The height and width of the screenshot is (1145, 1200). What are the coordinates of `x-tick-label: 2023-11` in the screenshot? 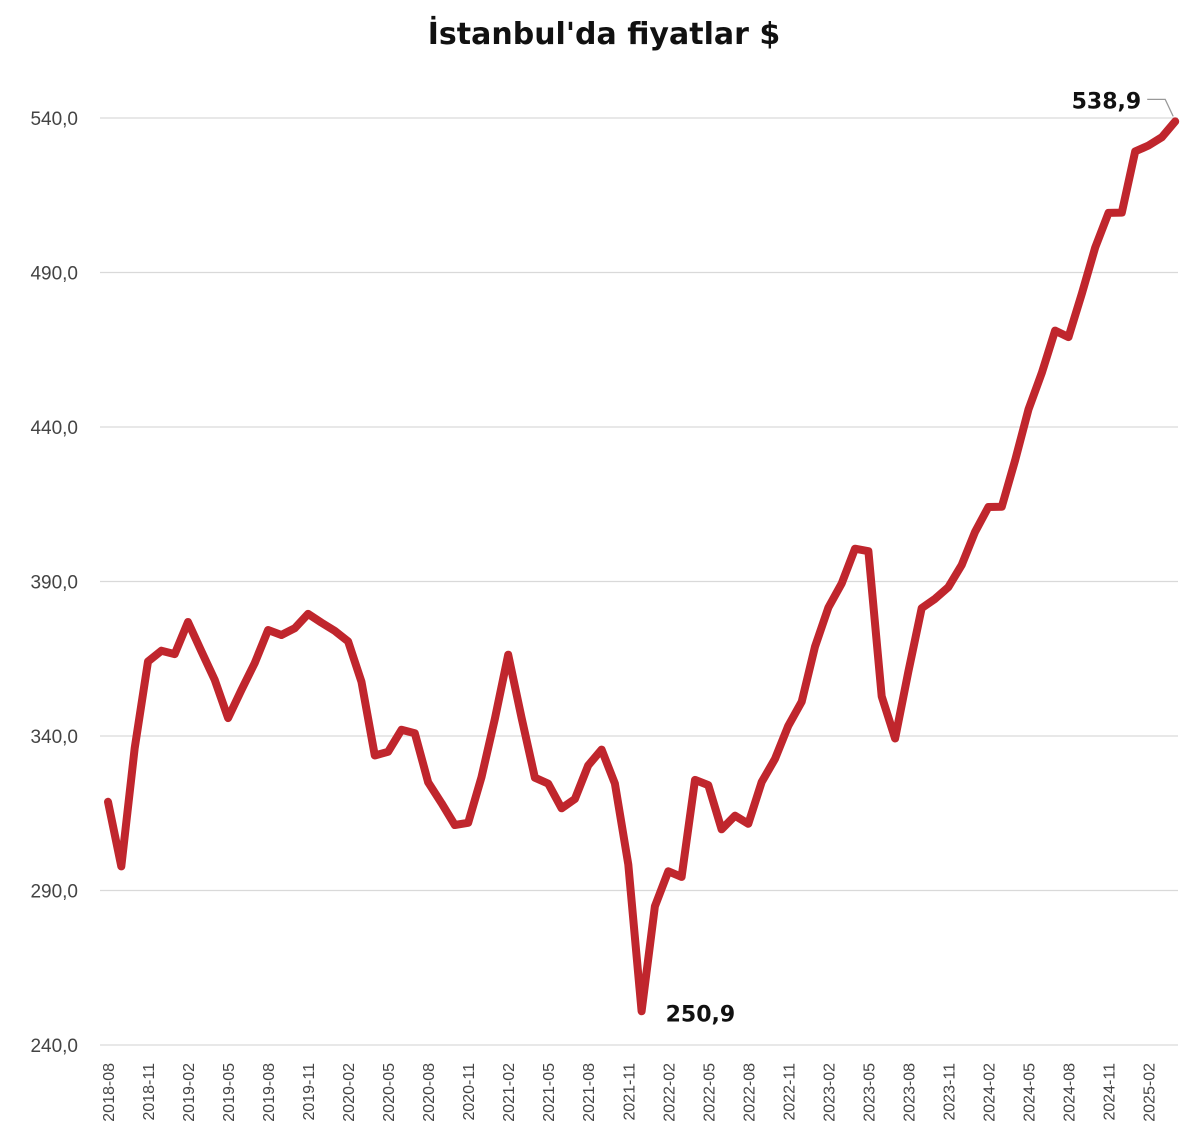 It's located at (949, 1092).